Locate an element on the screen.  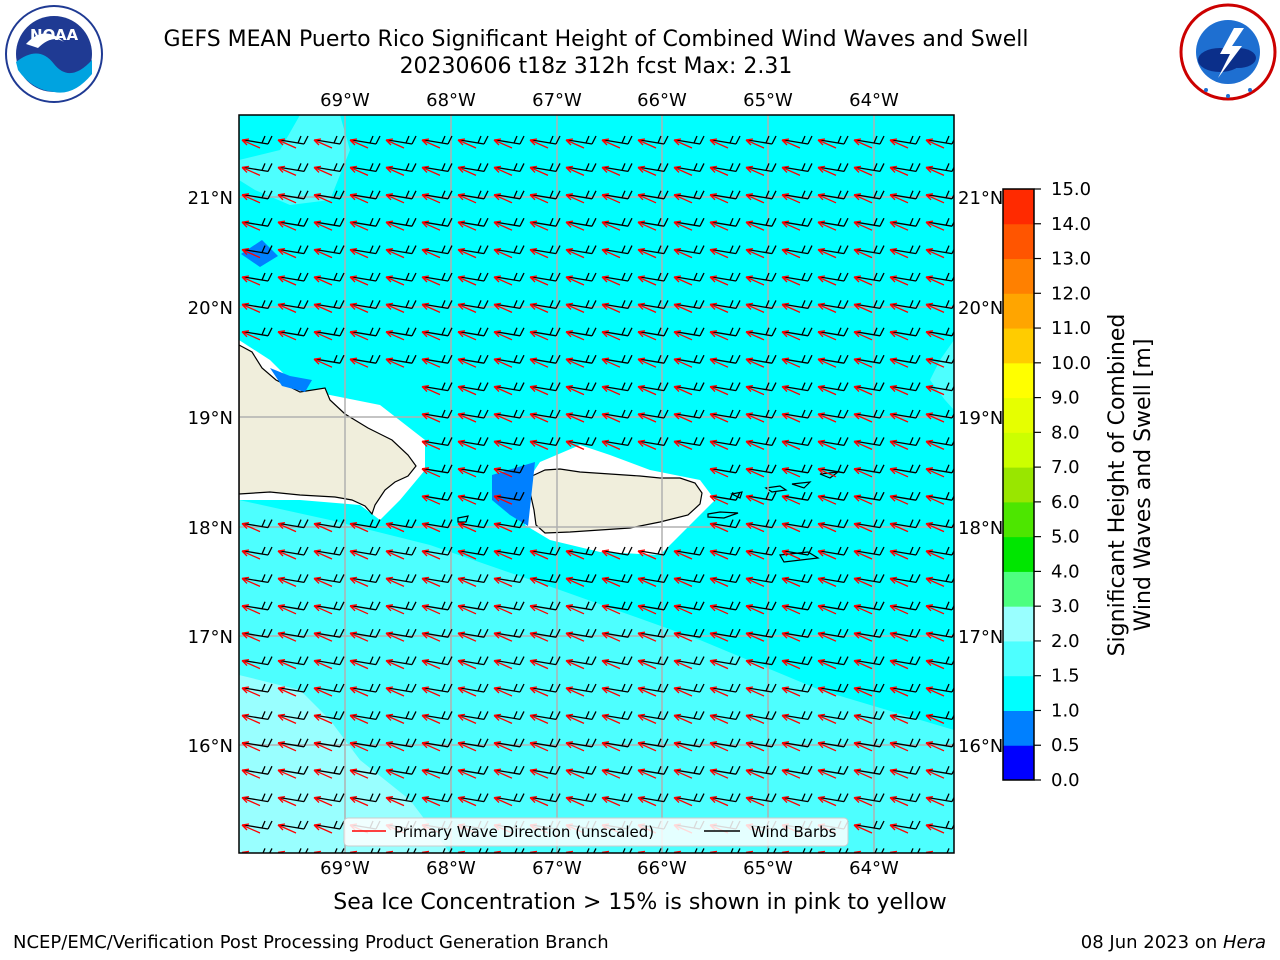
legend-wave-label: Primary Wave Direction (unscaled) is located at coordinates (524, 832).